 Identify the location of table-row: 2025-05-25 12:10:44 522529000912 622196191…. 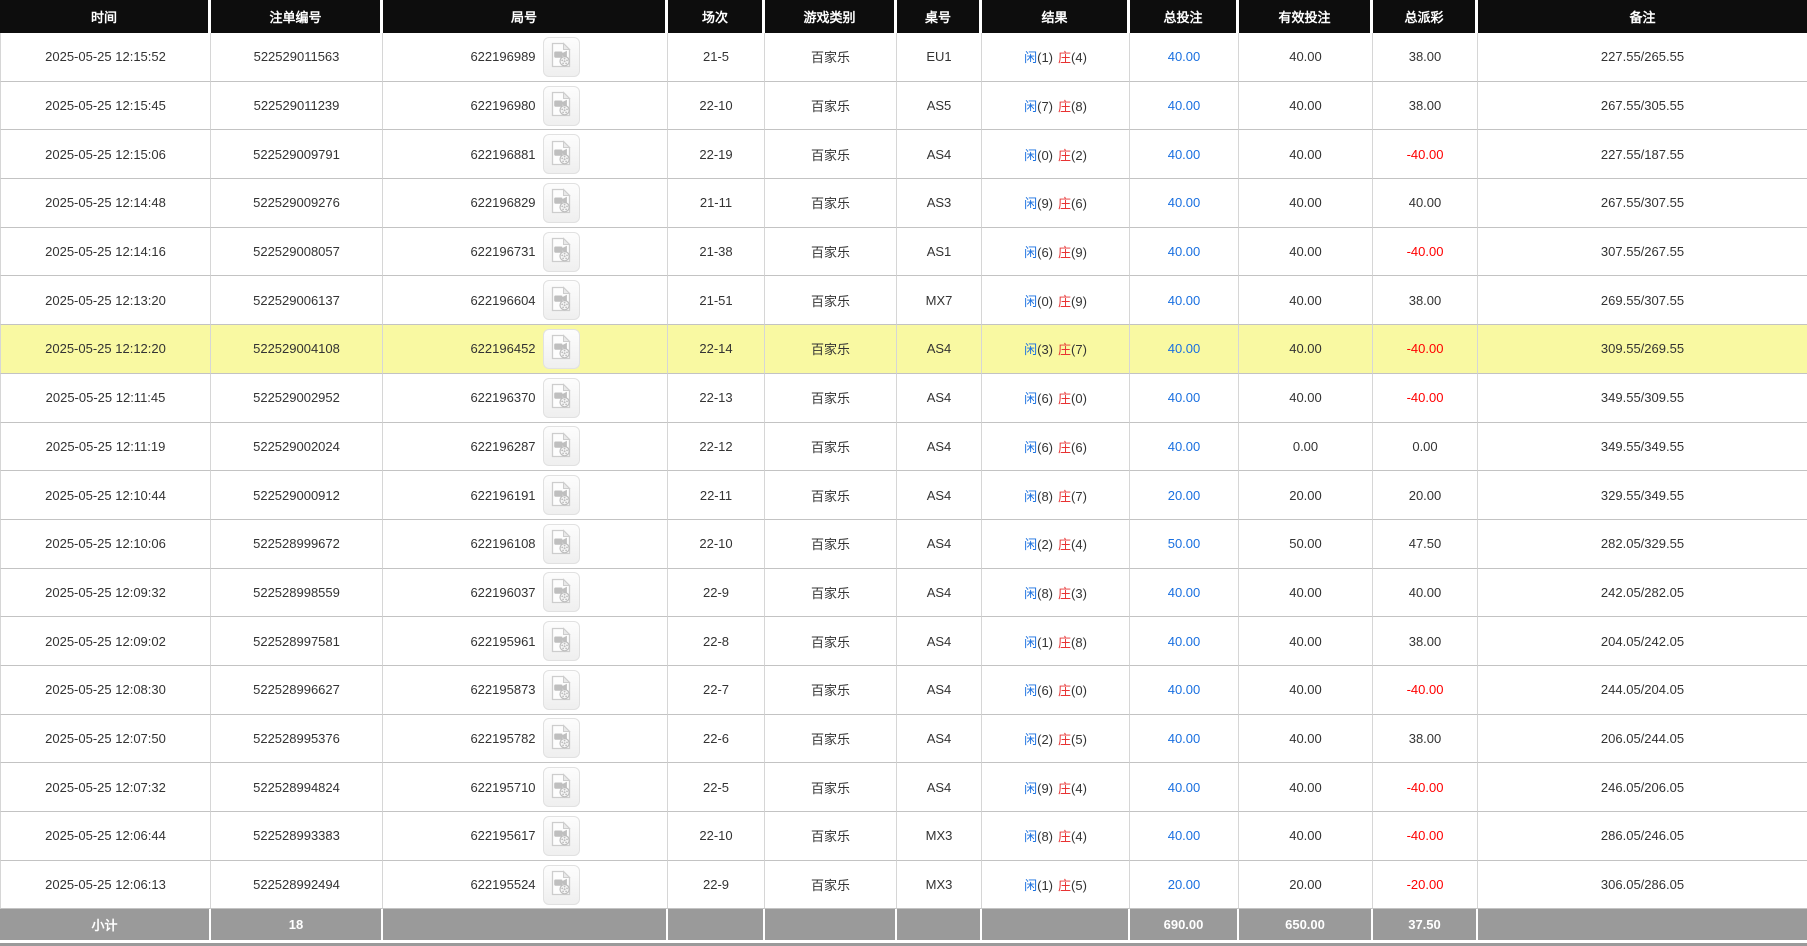
(903, 495).